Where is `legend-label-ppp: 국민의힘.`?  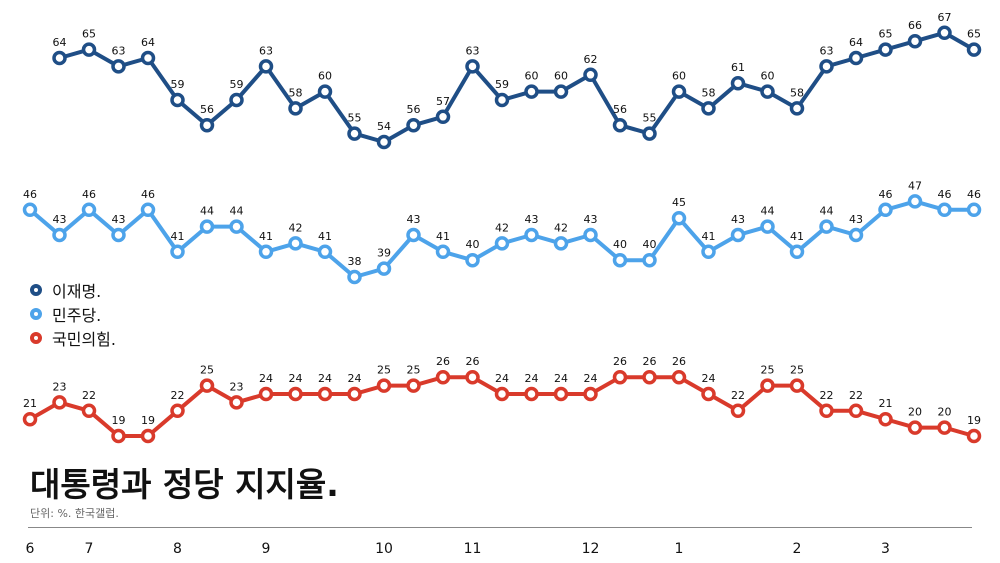 legend-label-ppp: 국민의힘. is located at coordinates (84, 339).